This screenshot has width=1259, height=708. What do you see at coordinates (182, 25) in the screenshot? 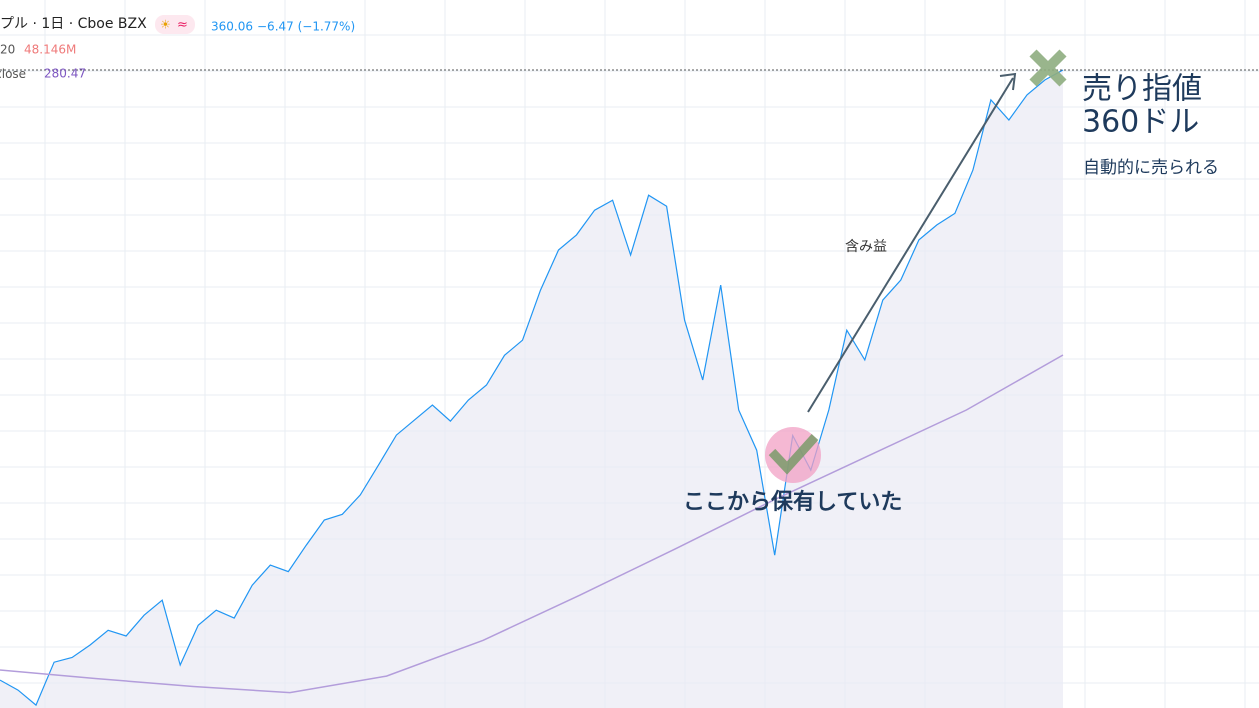
I see `wave-icon: ≈` at bounding box center [182, 25].